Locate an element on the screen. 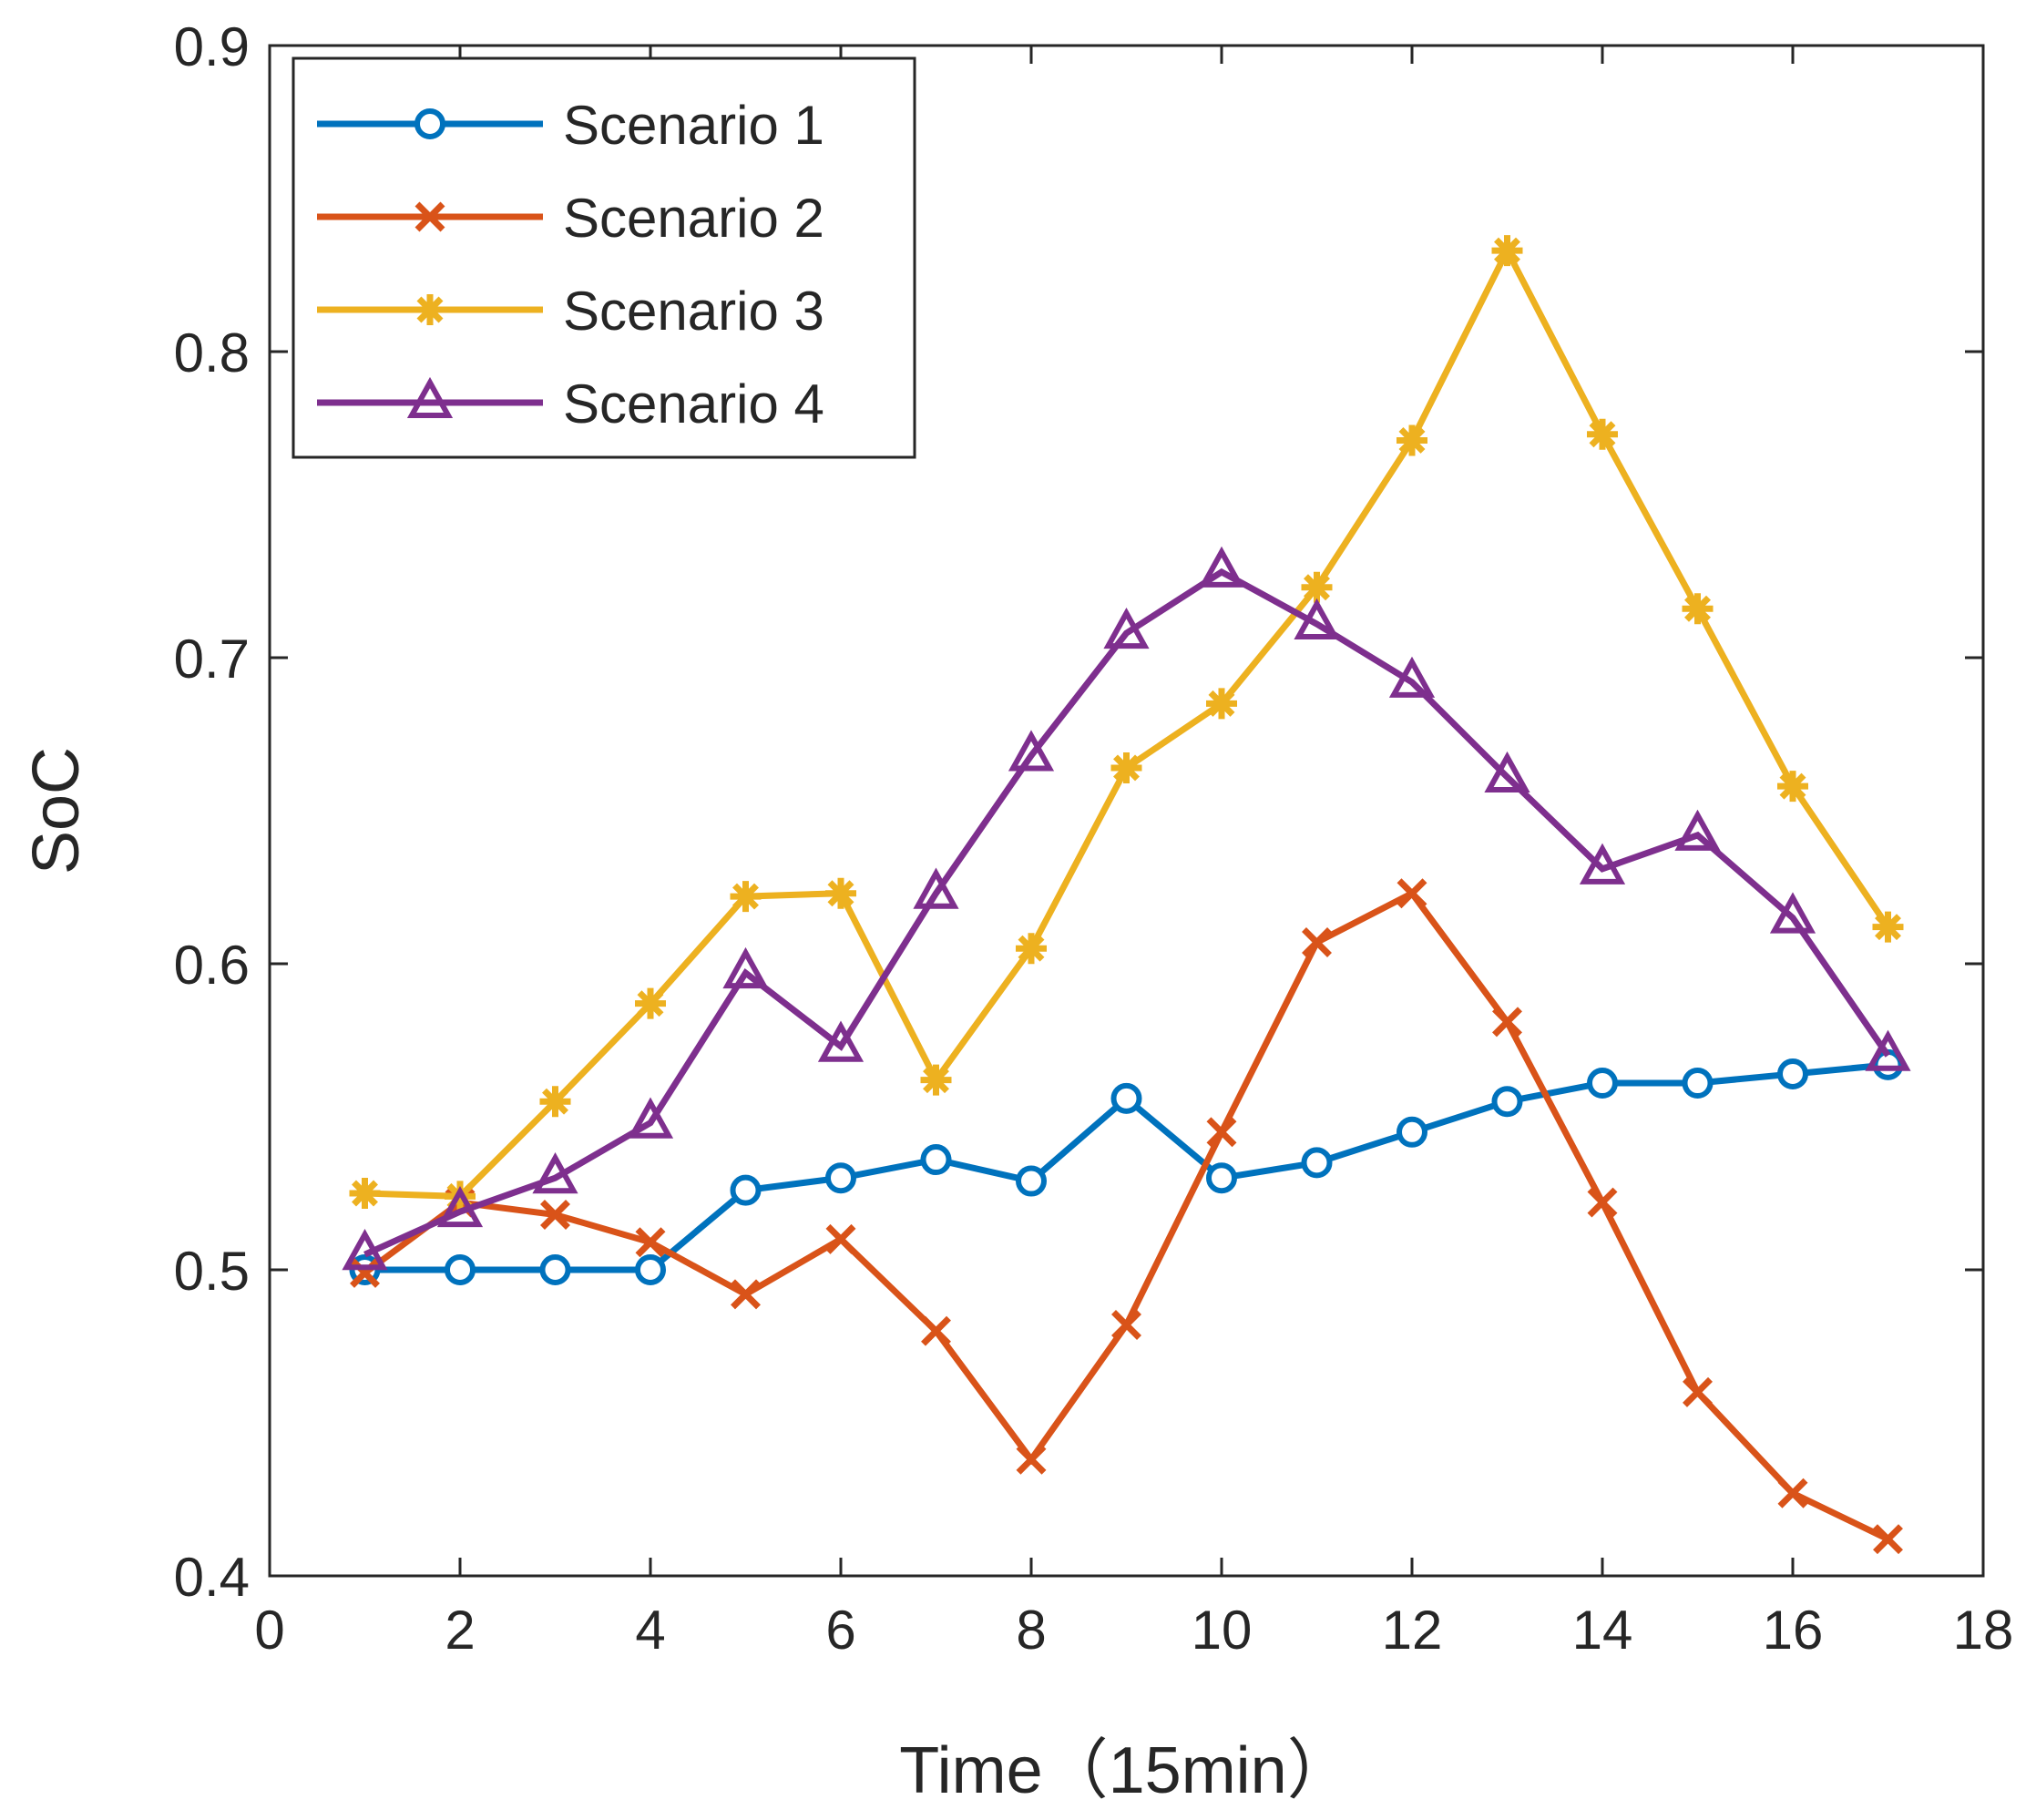 This screenshot has height=1820, width=2036. legend-entry: Scenario 1 is located at coordinates (570, 126).